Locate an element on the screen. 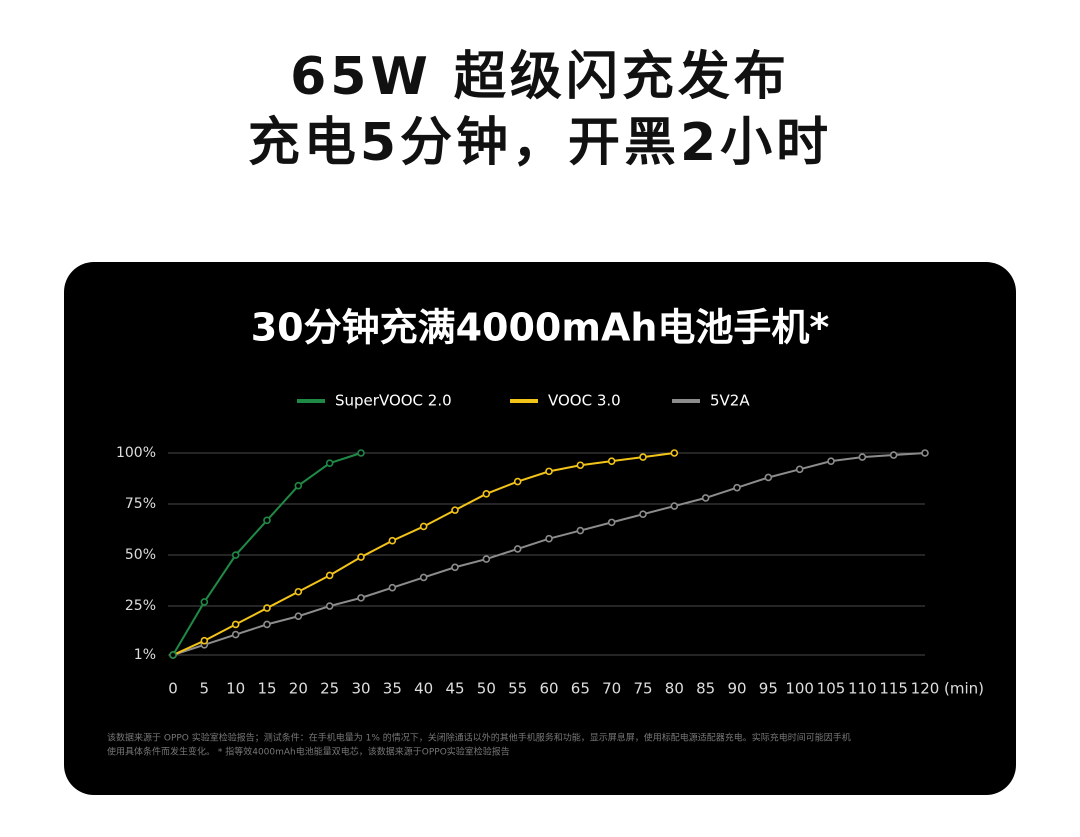 Image resolution: width=1080 pixels, height=837 pixels. legend-label: 5V2A is located at coordinates (730, 401).